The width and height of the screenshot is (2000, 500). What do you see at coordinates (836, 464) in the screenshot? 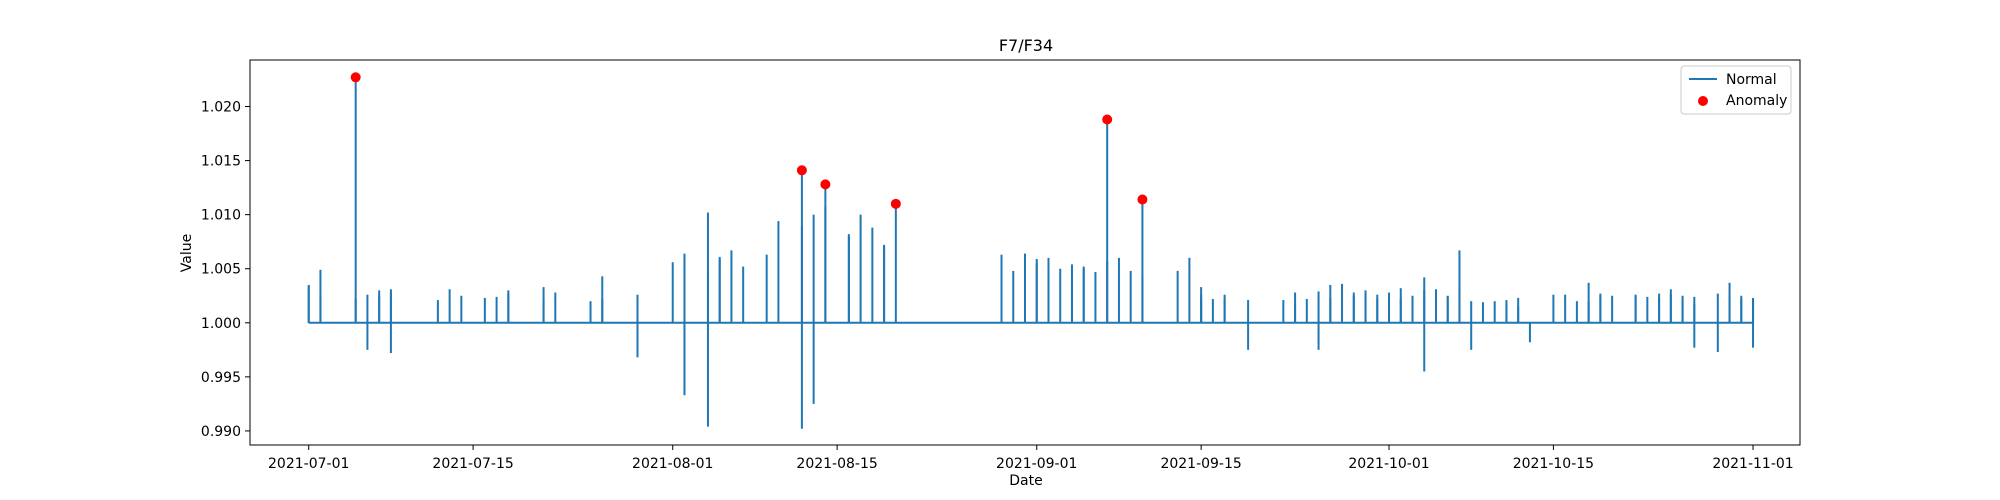
I see `x-tick-label: 2021-08-15` at bounding box center [836, 464].